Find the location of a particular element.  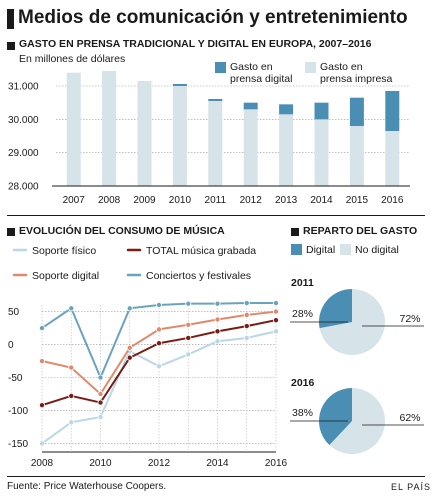

pie-value-label: 62% is located at coordinates (409, 418).